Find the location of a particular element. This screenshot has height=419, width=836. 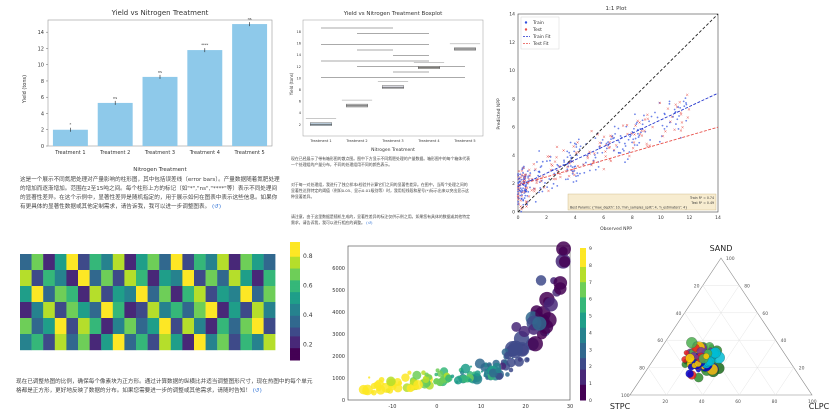

oneone-xtick-label: 6 is located at coordinates (603, 218).